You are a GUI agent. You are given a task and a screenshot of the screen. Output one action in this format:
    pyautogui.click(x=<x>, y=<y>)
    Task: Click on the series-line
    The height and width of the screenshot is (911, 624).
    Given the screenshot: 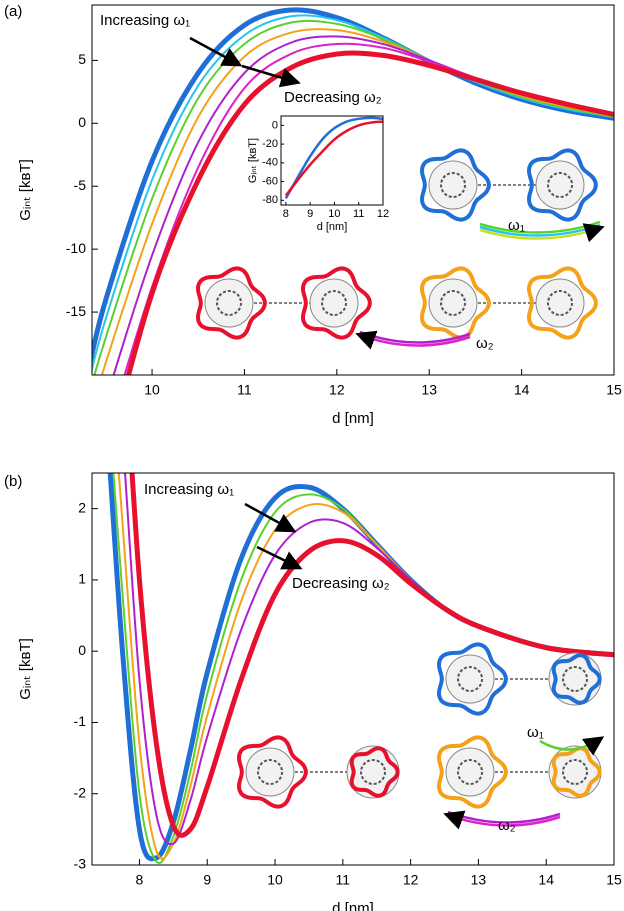 What is the action you would take?
    pyautogui.click(x=333, y=158)
    